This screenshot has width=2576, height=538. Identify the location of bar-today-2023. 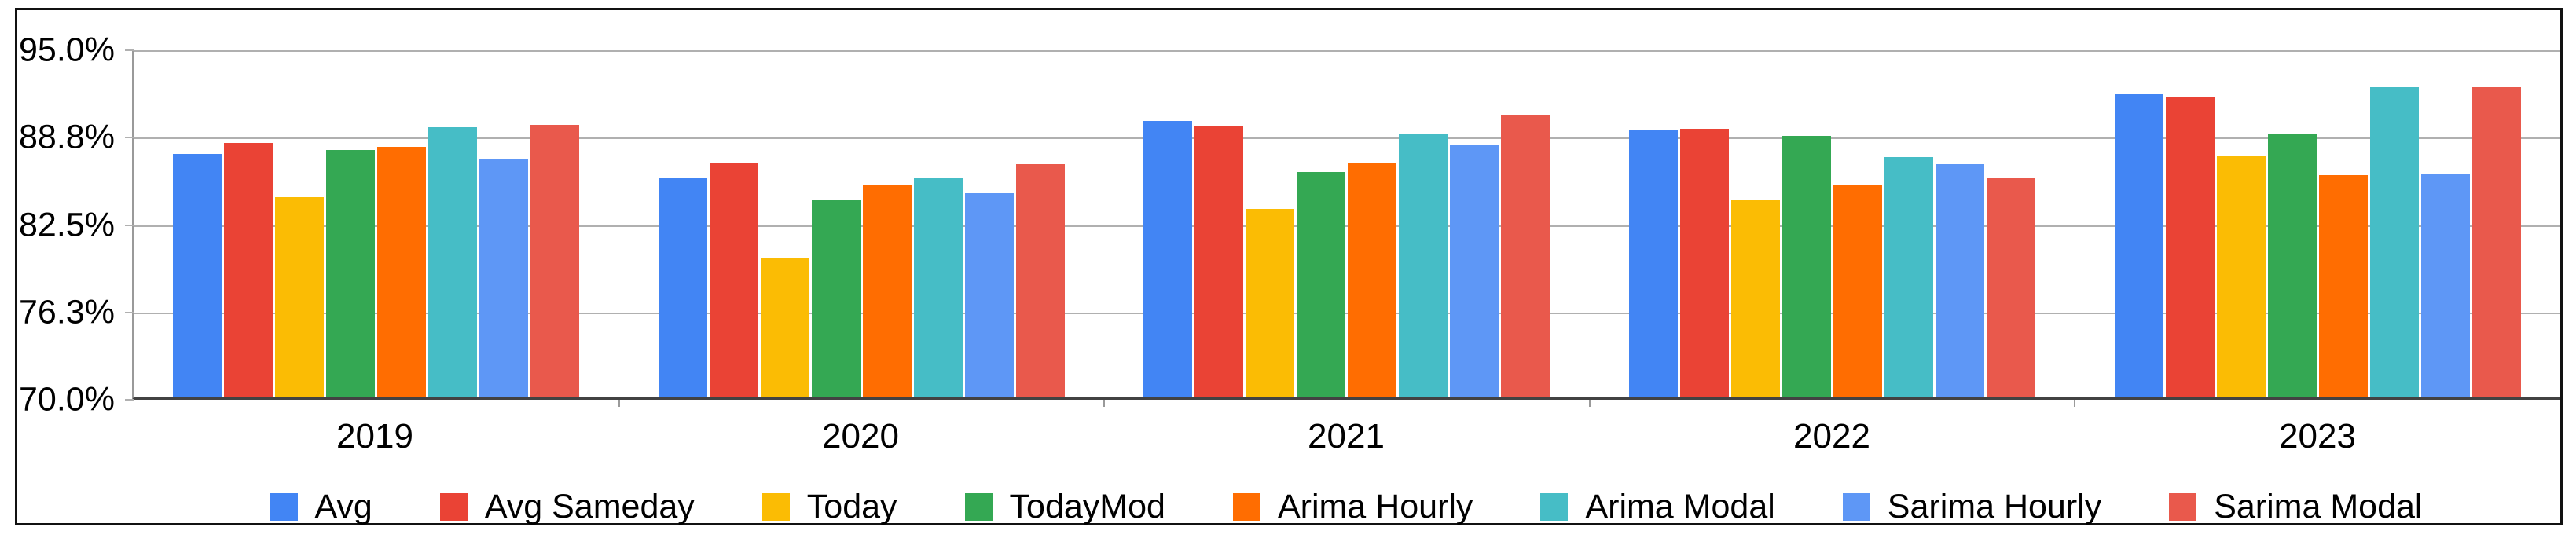
(2241, 276).